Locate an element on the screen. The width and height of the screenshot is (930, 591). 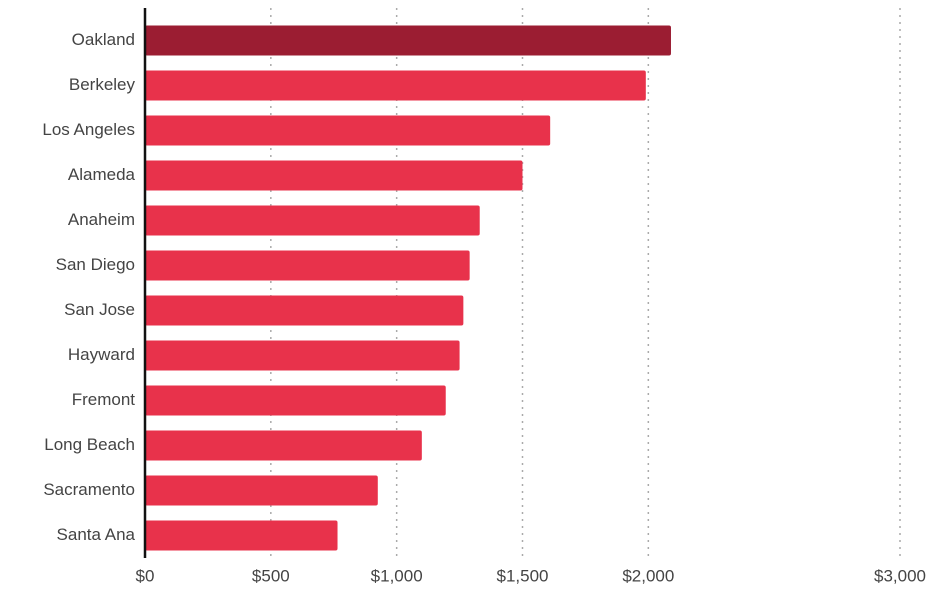
y-tick-label: San Diego is located at coordinates (95, 264).